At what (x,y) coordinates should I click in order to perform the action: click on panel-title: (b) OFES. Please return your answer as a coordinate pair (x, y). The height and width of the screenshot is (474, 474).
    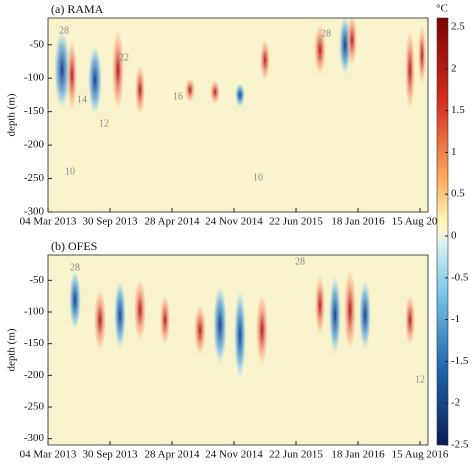
    Looking at the image, I should click on (74, 246).